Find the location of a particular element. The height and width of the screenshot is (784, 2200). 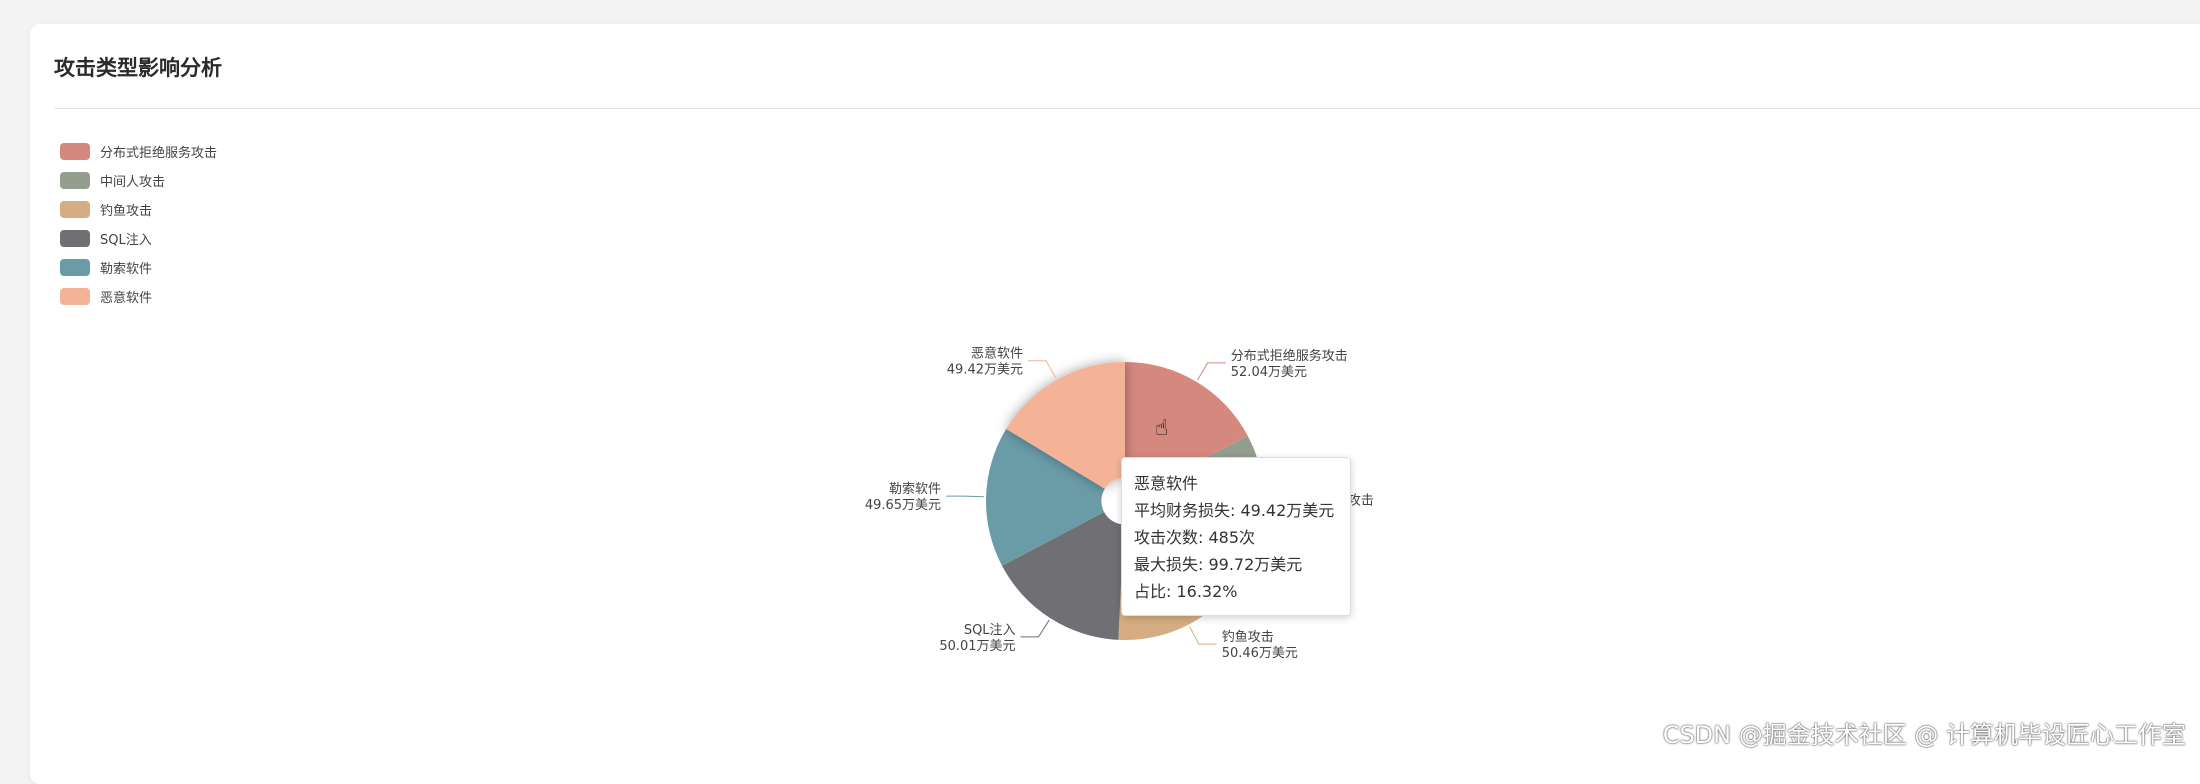

tooltip-line: 占比: 16.32% is located at coordinates (1186, 591).